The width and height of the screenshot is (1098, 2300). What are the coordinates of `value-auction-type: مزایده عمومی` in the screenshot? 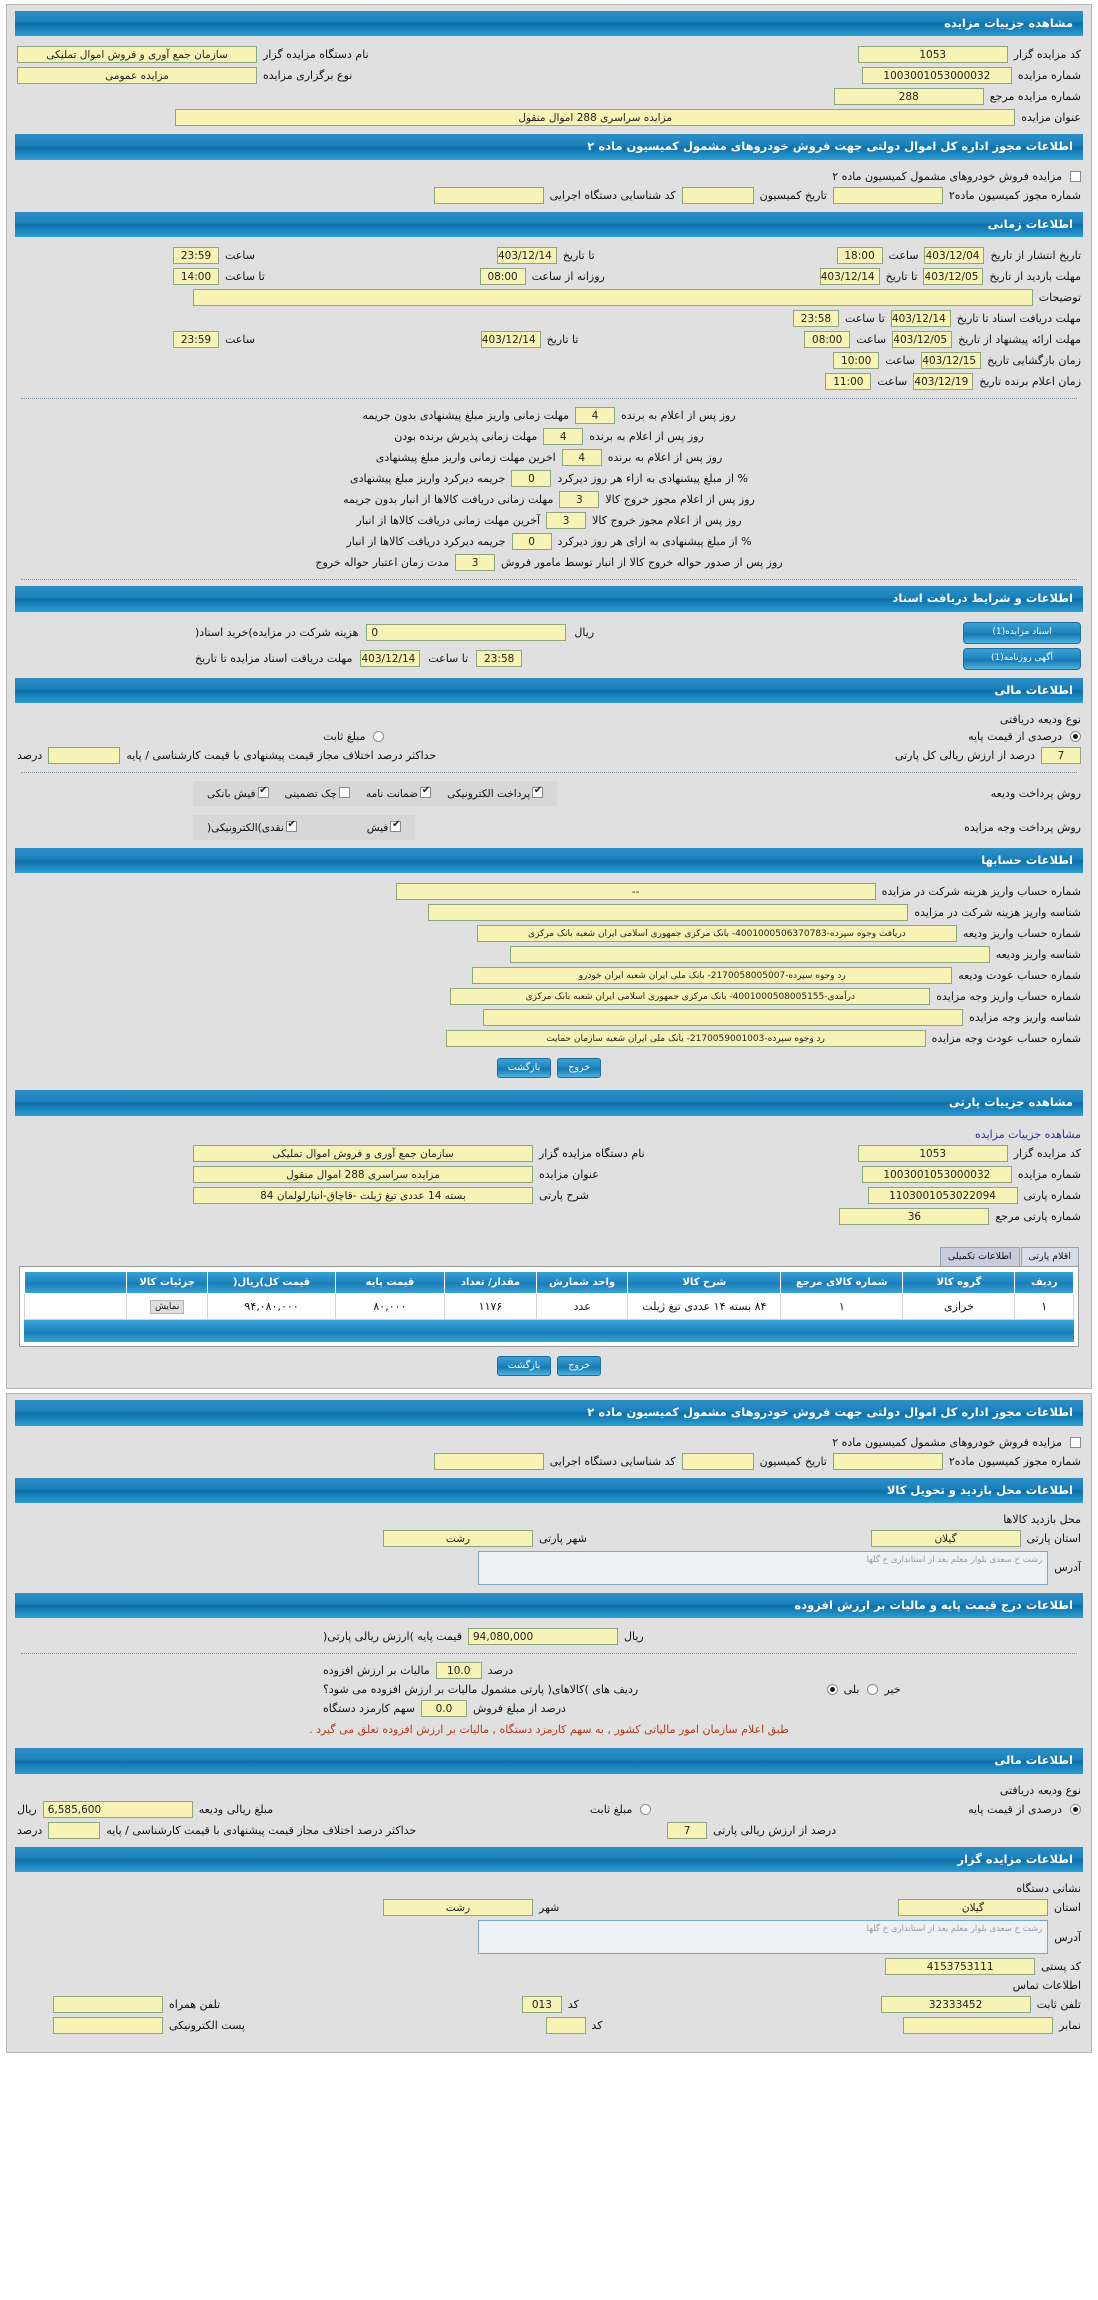 It's located at (137, 76).